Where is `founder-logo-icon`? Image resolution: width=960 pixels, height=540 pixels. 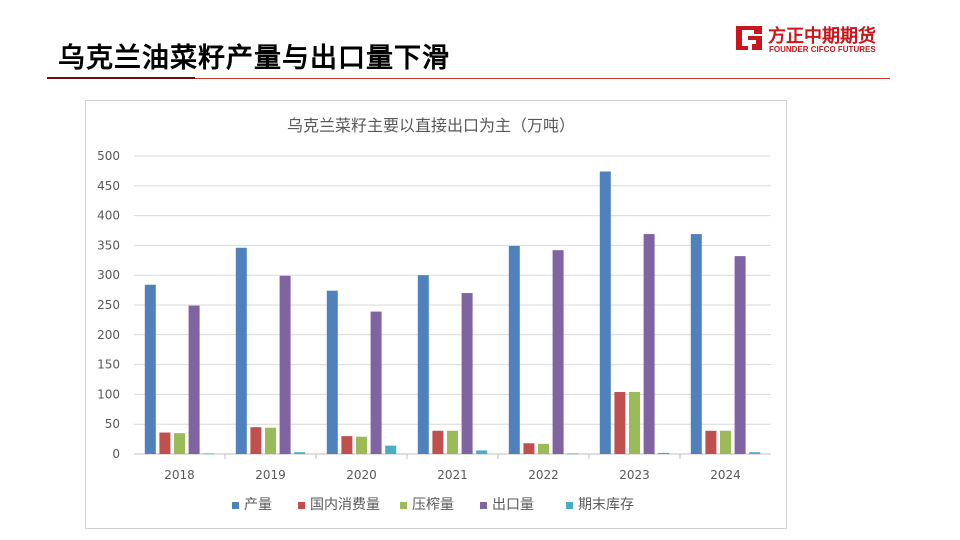 founder-logo-icon is located at coordinates (749, 38).